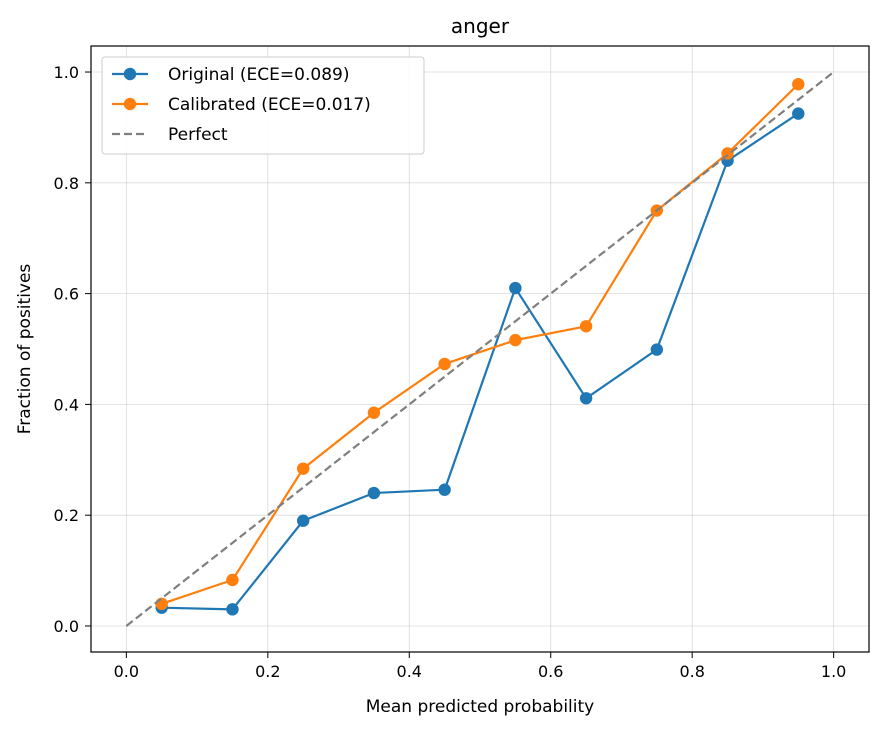  I want to click on legend-calibrated-marker, so click(130, 104).